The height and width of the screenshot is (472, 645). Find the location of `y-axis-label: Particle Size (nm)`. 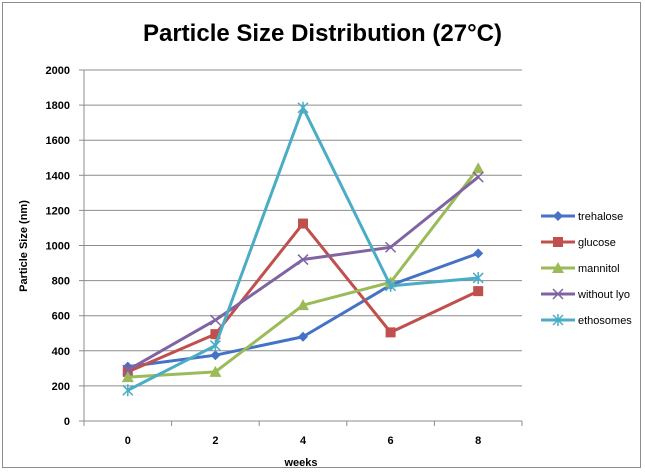

y-axis-label: Particle Size (nm) is located at coordinates (24, 246).